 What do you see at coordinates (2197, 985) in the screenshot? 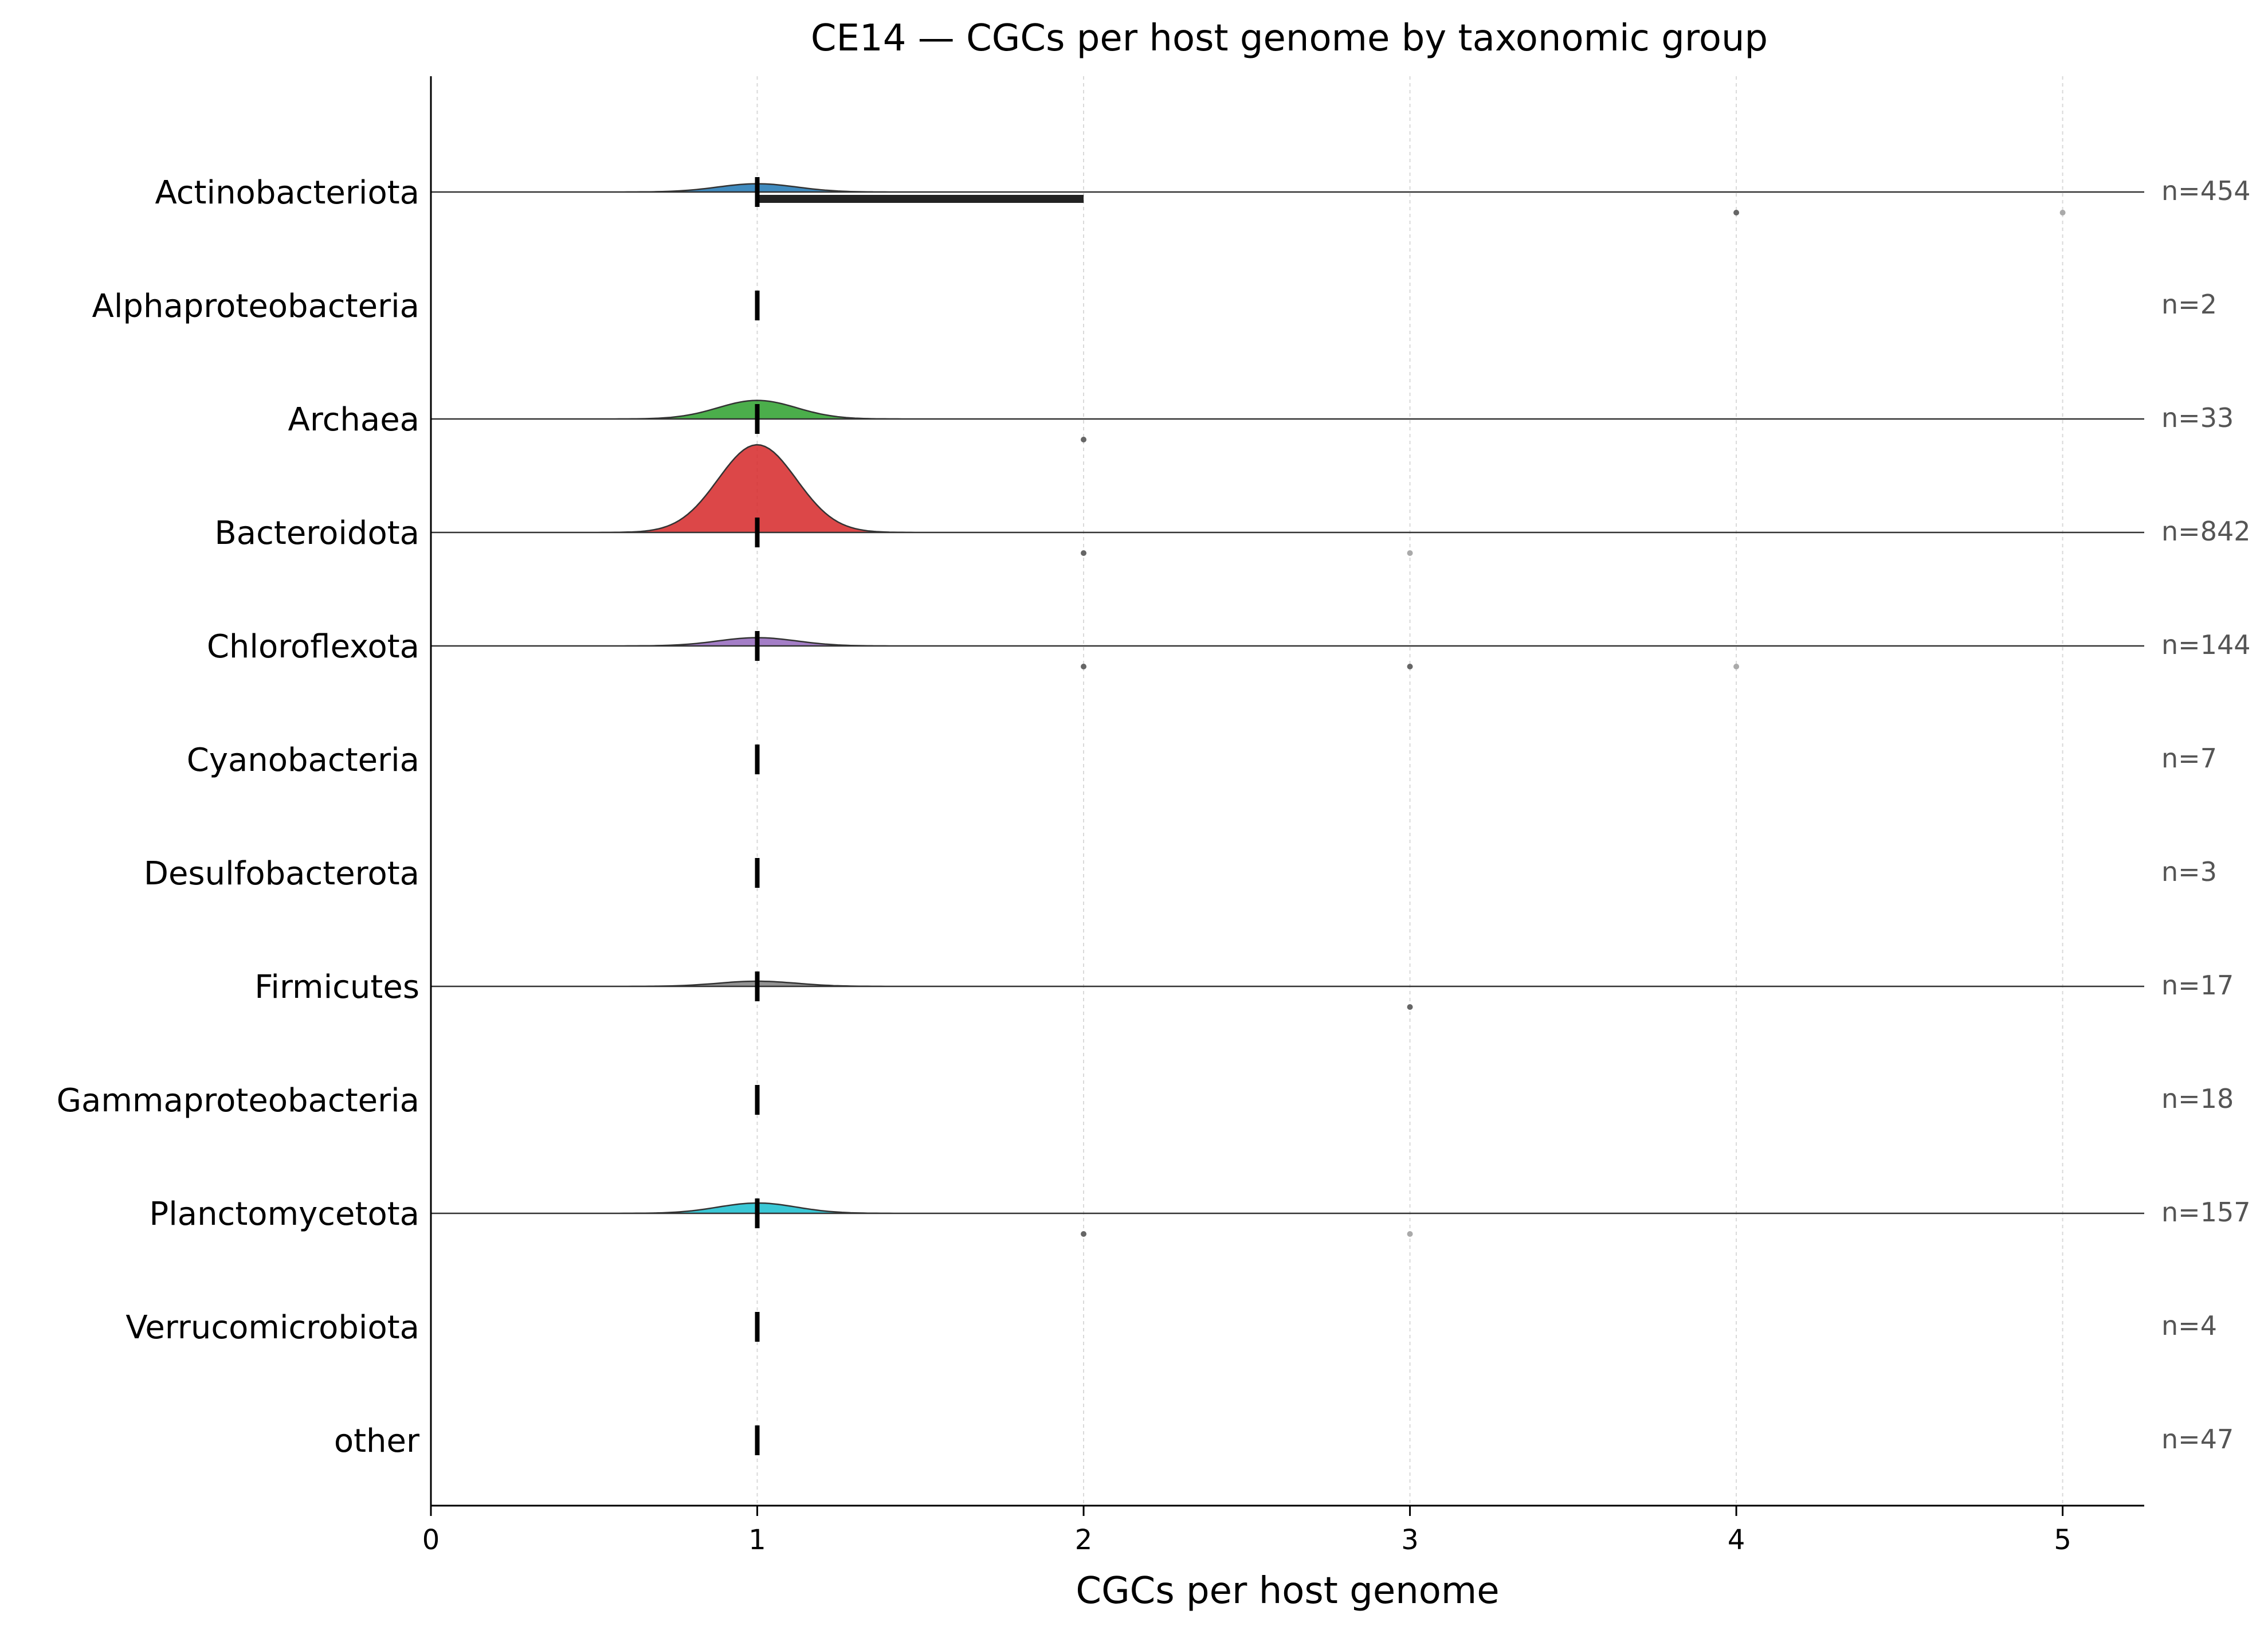
I see `count-label-7: n=17` at bounding box center [2197, 985].